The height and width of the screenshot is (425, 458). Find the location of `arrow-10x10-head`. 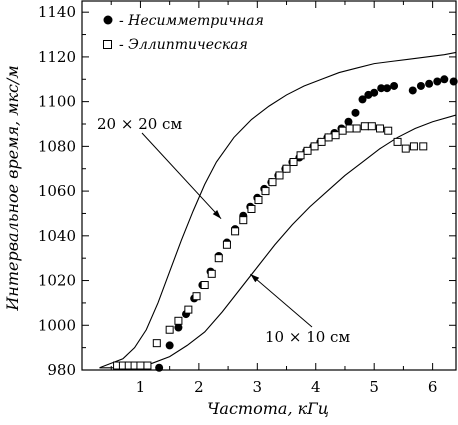

arrow-10x10-head is located at coordinates (255, 278).